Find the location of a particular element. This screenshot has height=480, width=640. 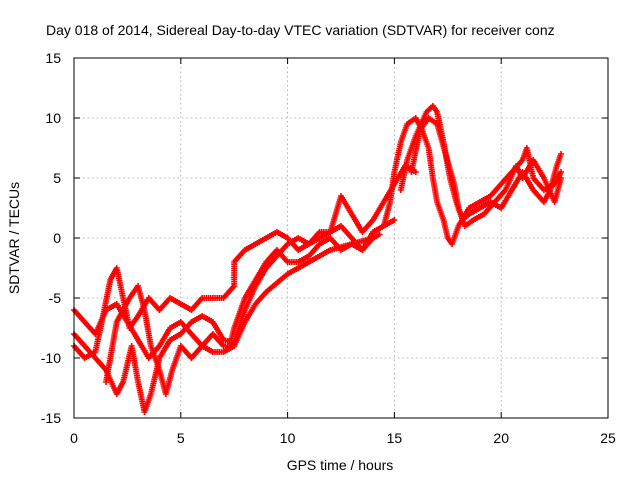

y-axis-label: SDTVAR / TECUs is located at coordinates (14, 238).